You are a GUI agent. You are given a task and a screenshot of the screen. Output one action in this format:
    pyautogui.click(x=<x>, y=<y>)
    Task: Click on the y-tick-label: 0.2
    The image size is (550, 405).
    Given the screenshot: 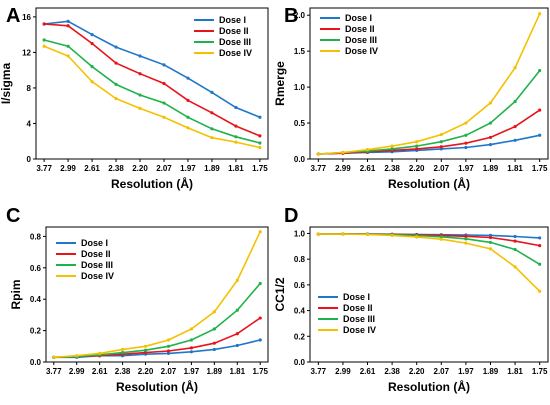 What is the action you would take?
    pyautogui.click(x=36, y=331)
    